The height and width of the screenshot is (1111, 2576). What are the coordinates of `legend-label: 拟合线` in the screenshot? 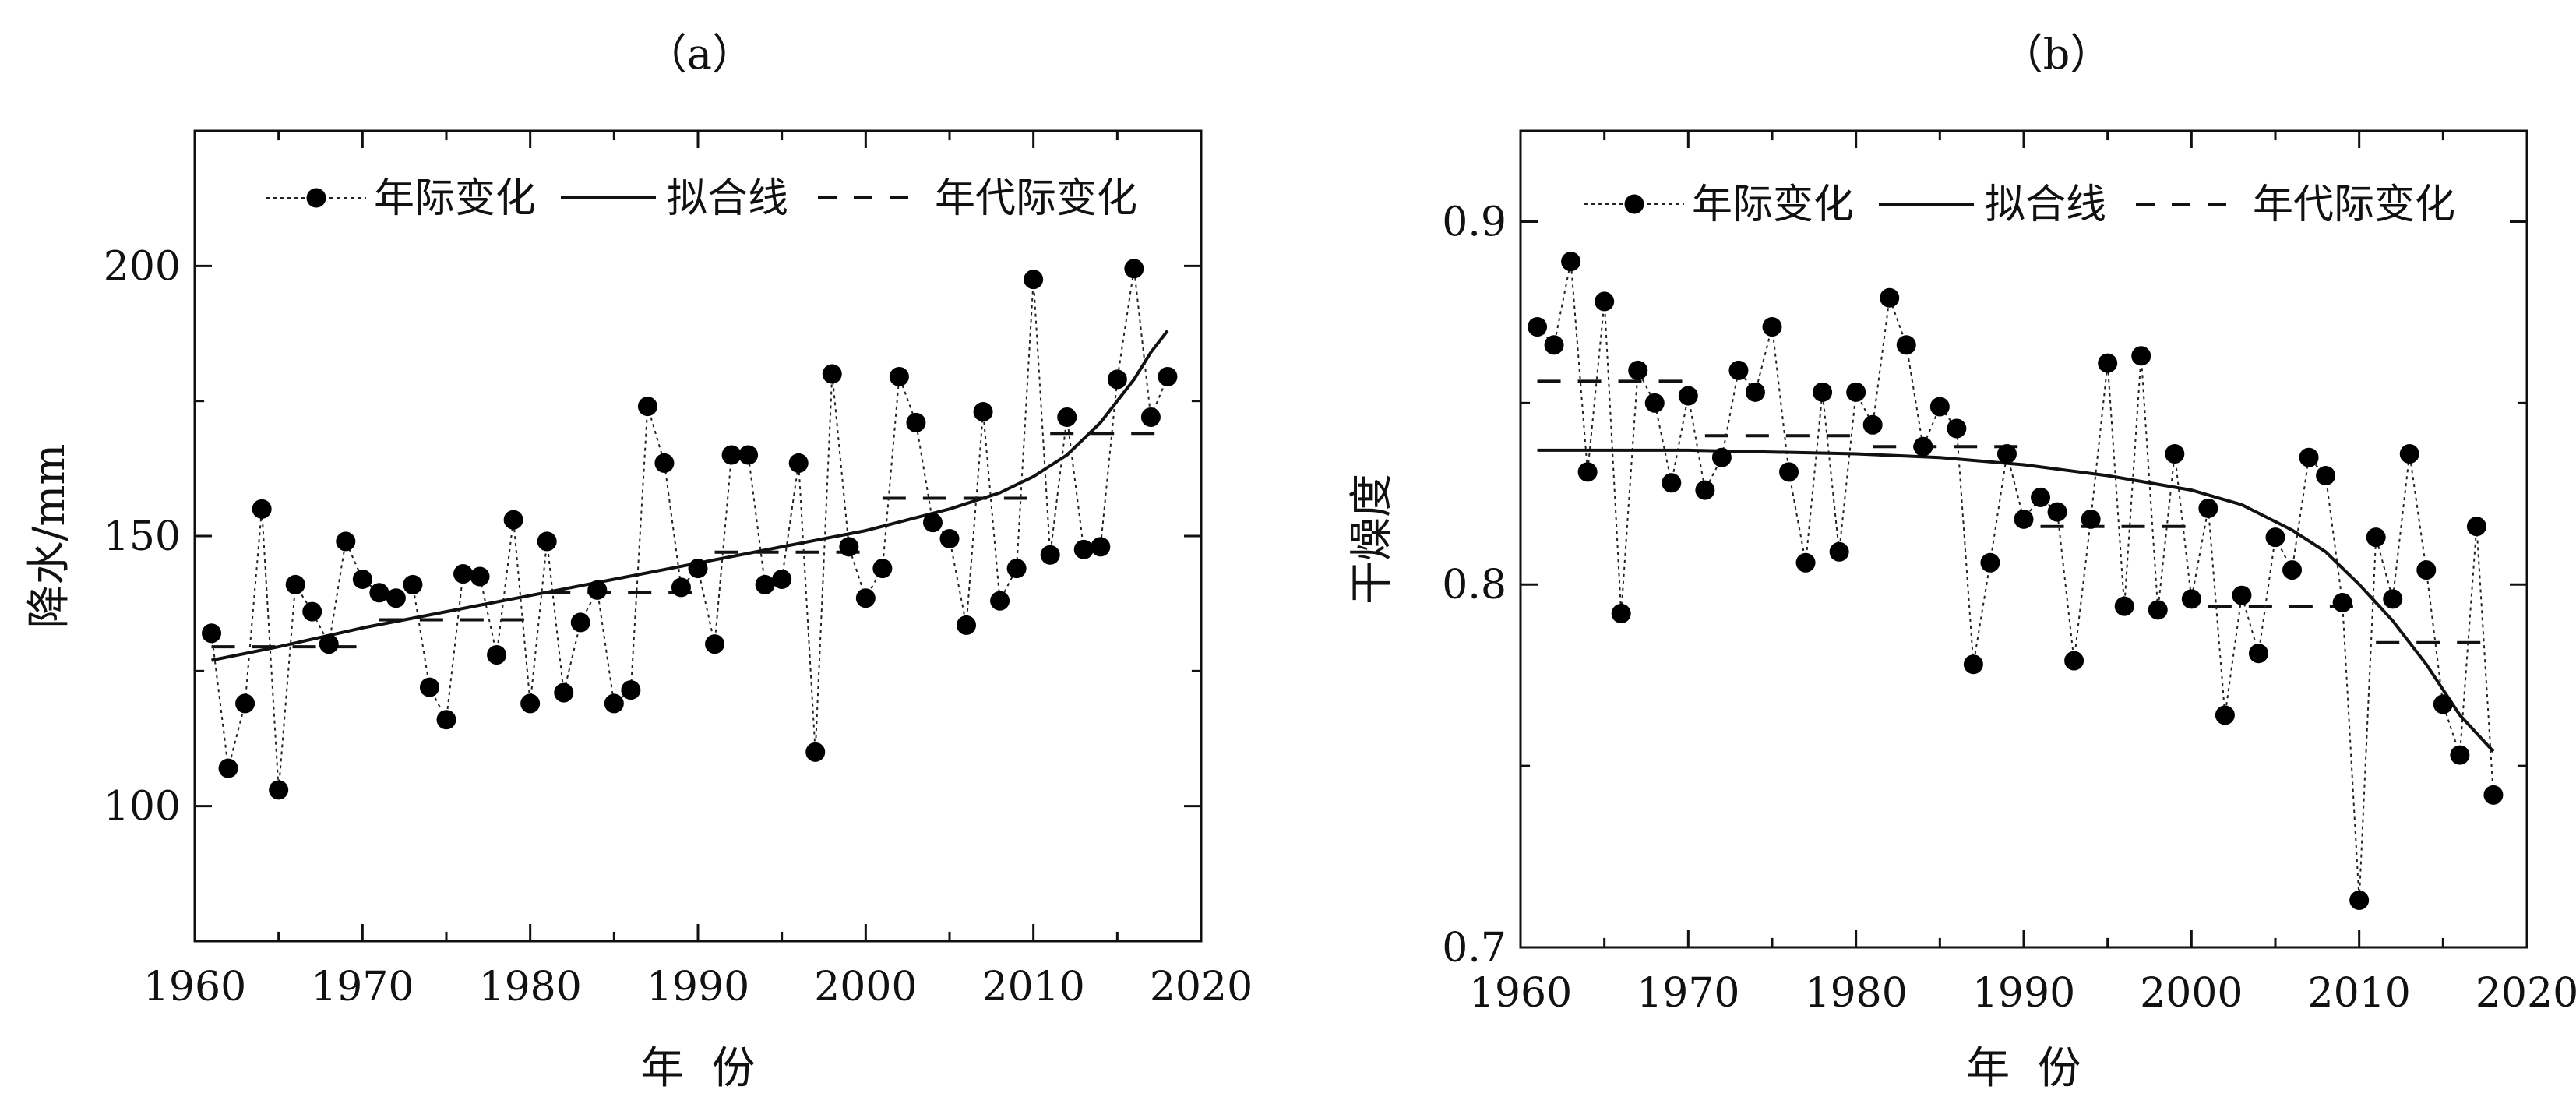 It's located at (727, 198).